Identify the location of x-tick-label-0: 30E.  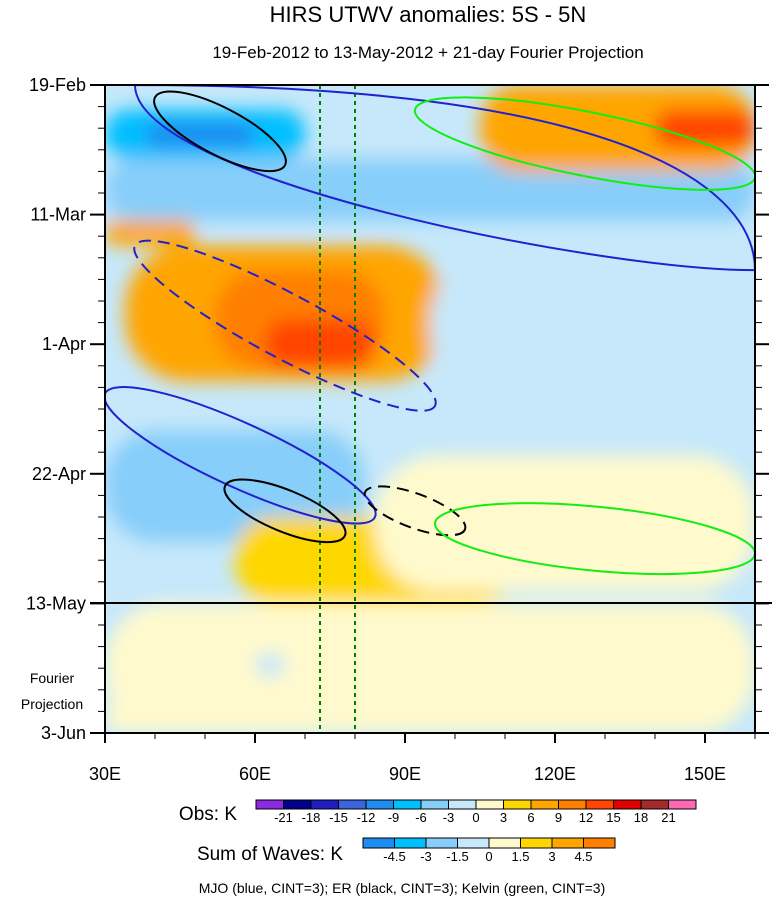
(105, 774).